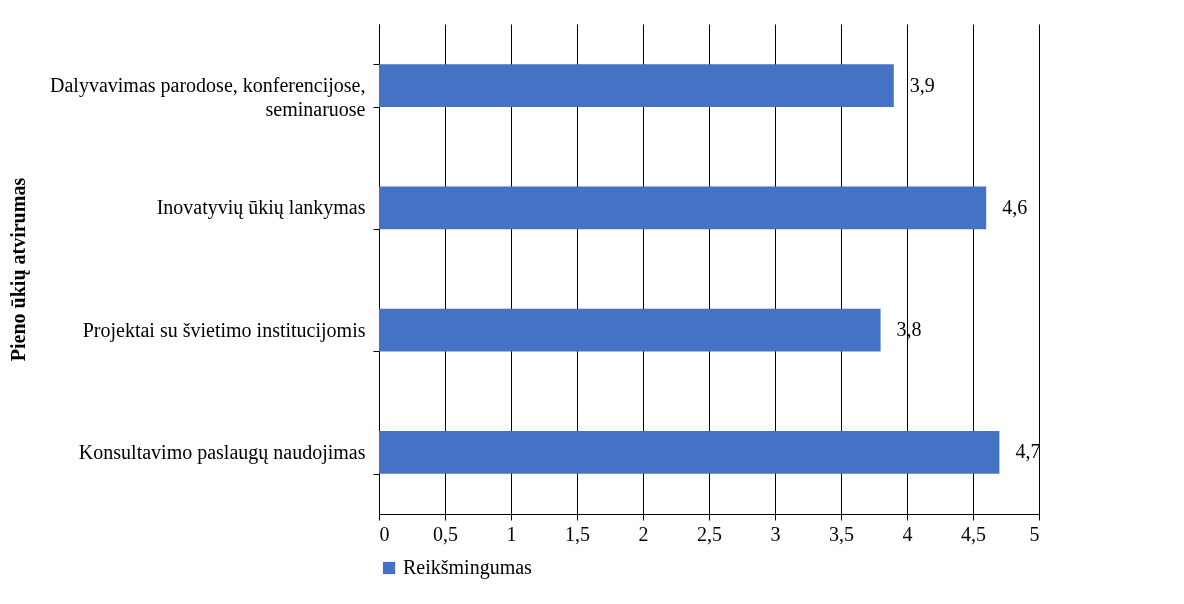  Describe the element at coordinates (18, 269) in the screenshot. I see `y-axis-title: Pieno ūkių atvirumas` at that location.